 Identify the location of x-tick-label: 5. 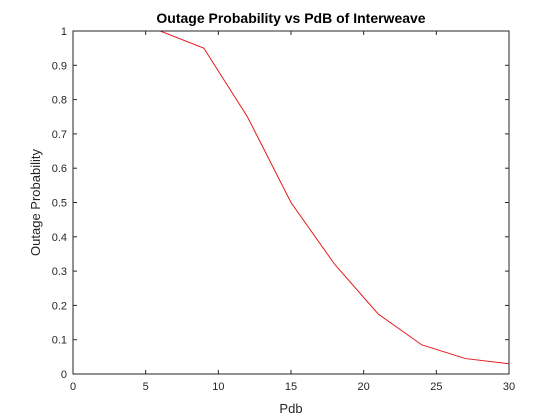
(146, 387).